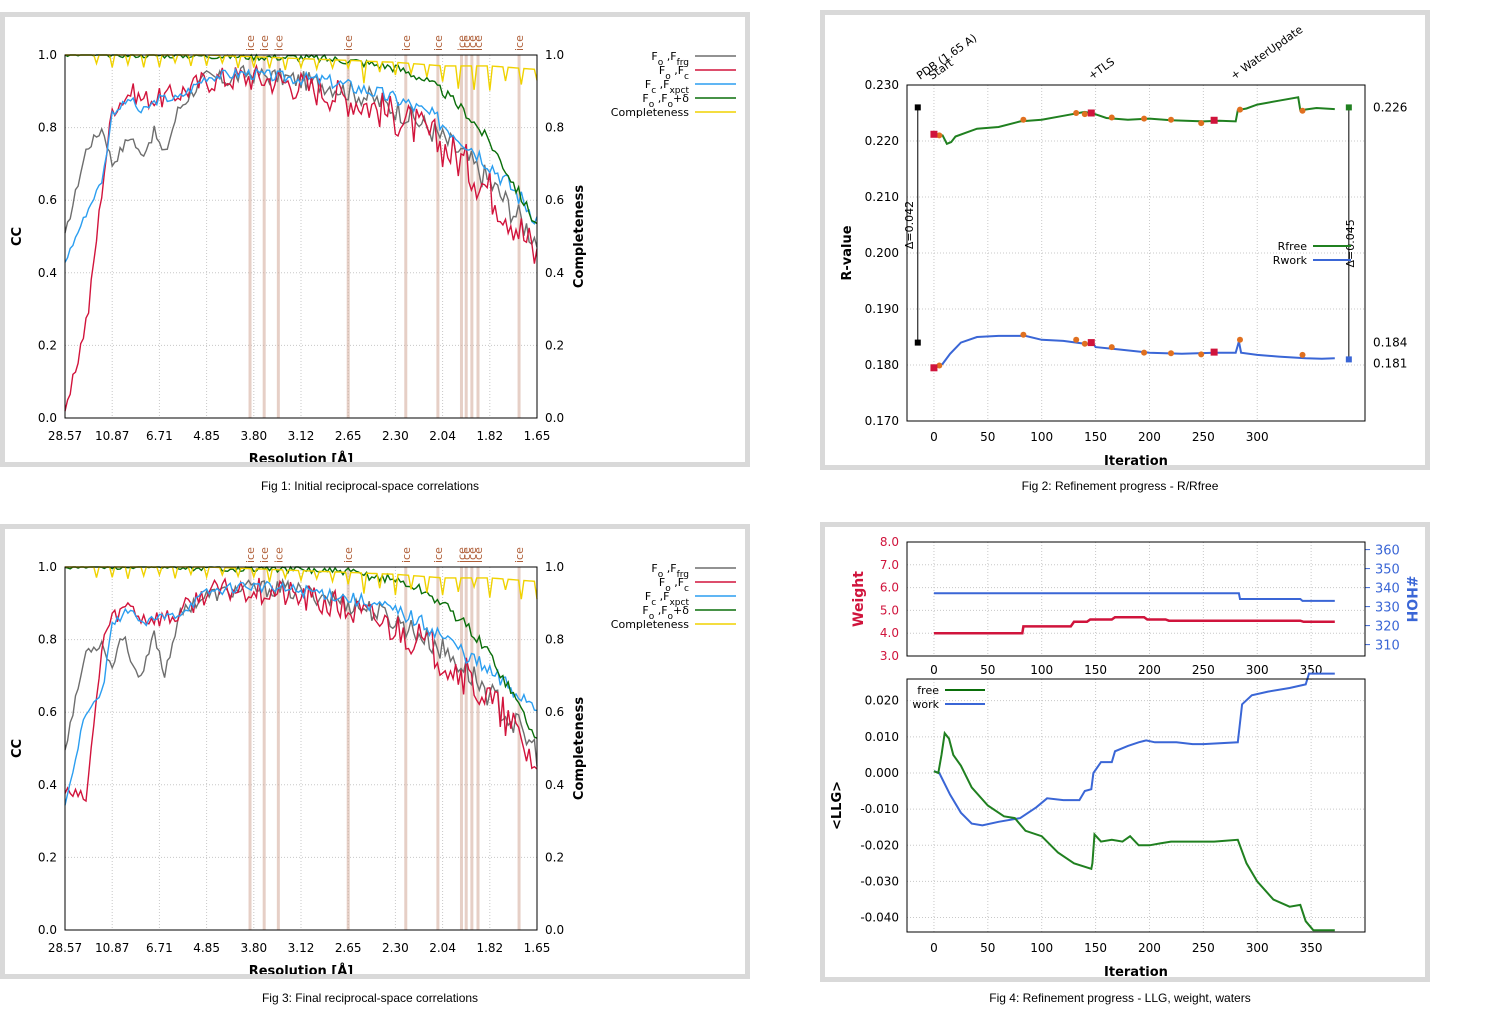 The height and width of the screenshot is (1024, 1500). I want to click on weight-tick-label: 5.0, so click(889, 610).